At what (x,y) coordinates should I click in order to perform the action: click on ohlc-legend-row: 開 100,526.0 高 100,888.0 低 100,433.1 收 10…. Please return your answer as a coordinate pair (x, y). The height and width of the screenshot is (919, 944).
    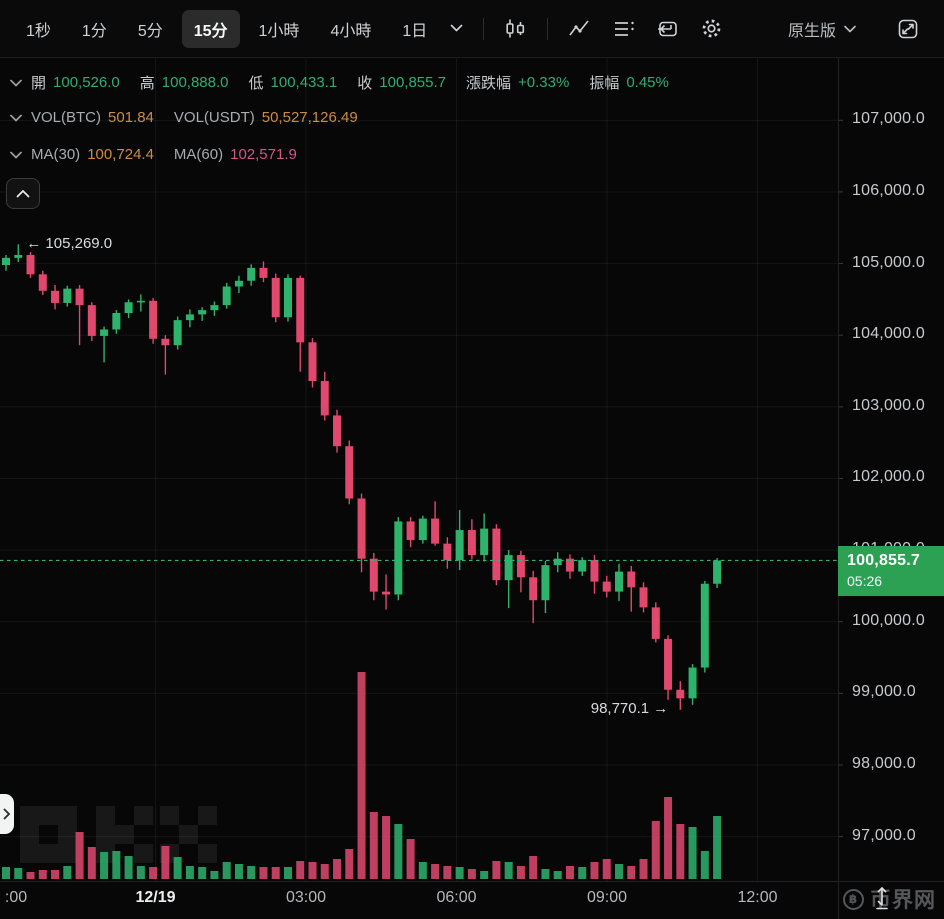
    Looking at the image, I should click on (339, 82).